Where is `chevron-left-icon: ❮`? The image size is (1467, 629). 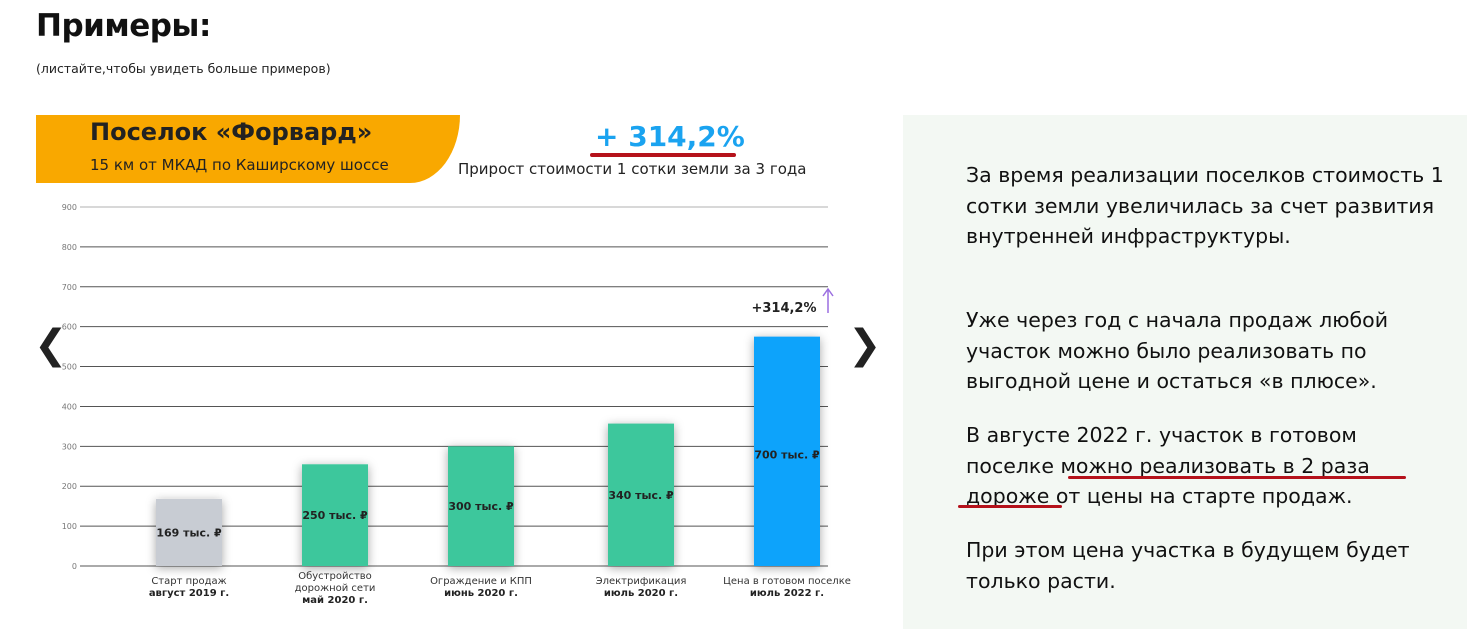 chevron-left-icon: ❮ is located at coordinates (51, 345).